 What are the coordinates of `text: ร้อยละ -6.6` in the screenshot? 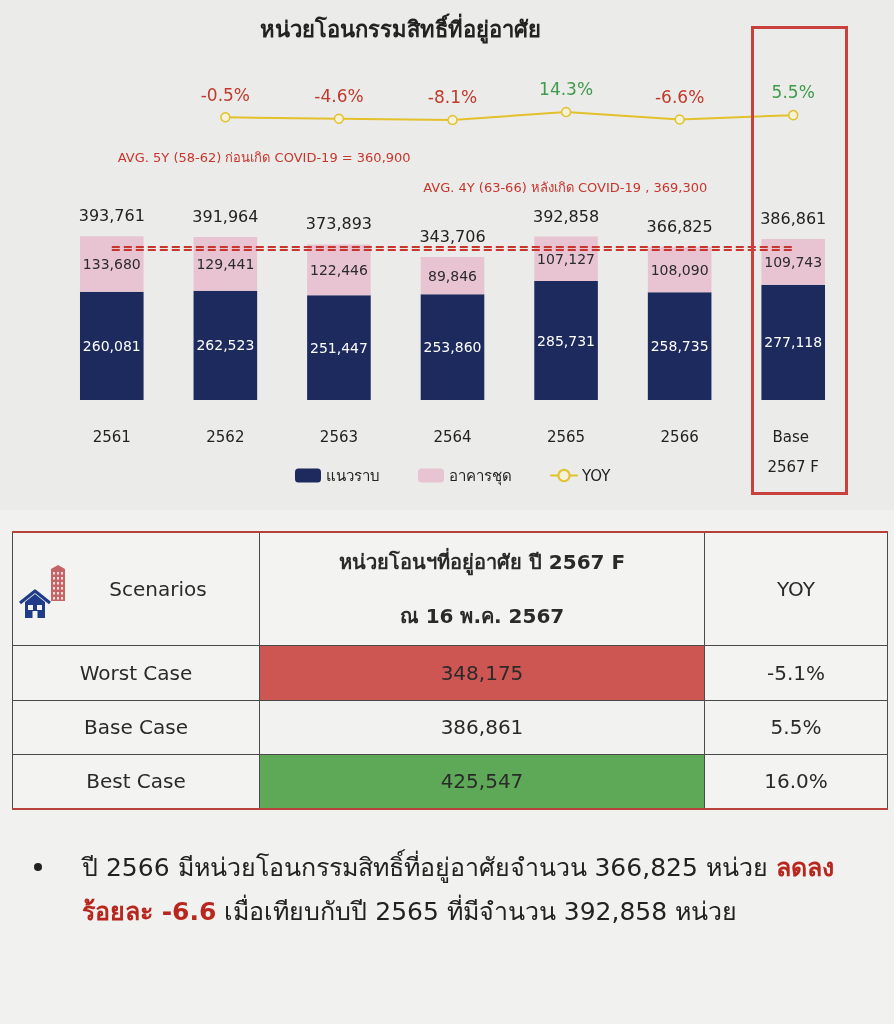 It's located at (149, 912).